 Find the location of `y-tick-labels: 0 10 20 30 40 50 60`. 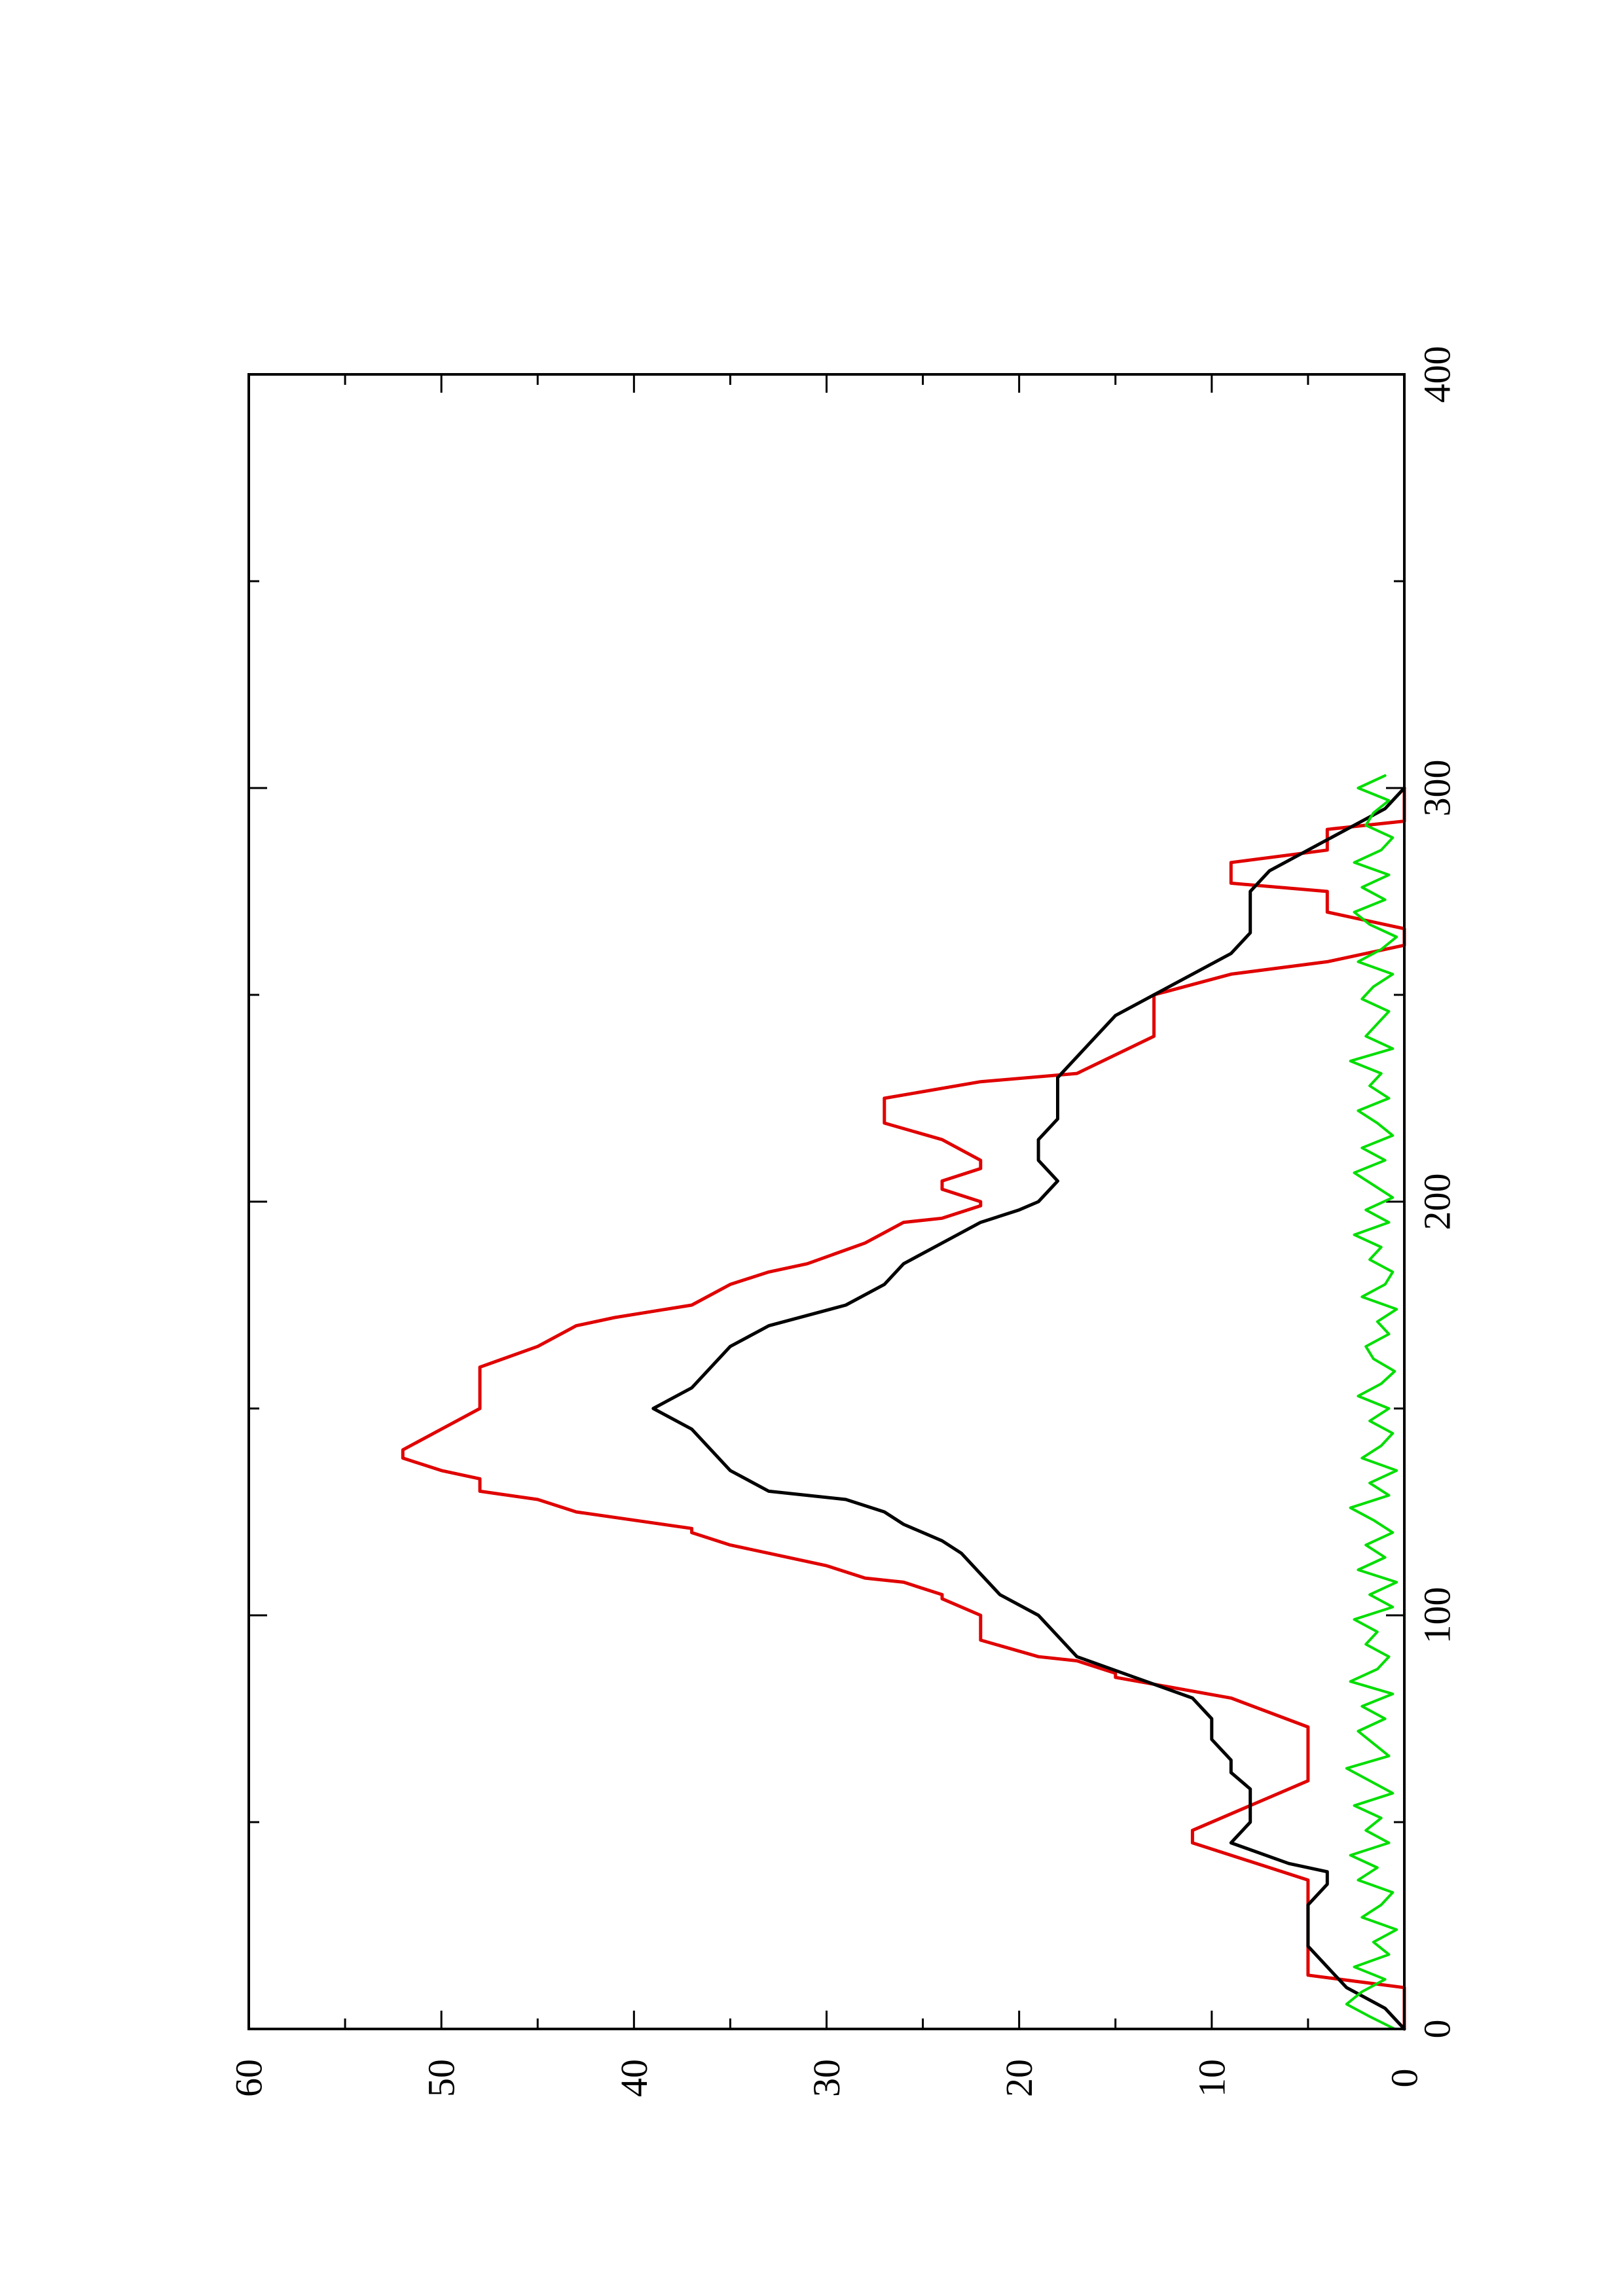

y-tick-labels: 0 10 20 30 40 50 60 is located at coordinates (827, 2078).